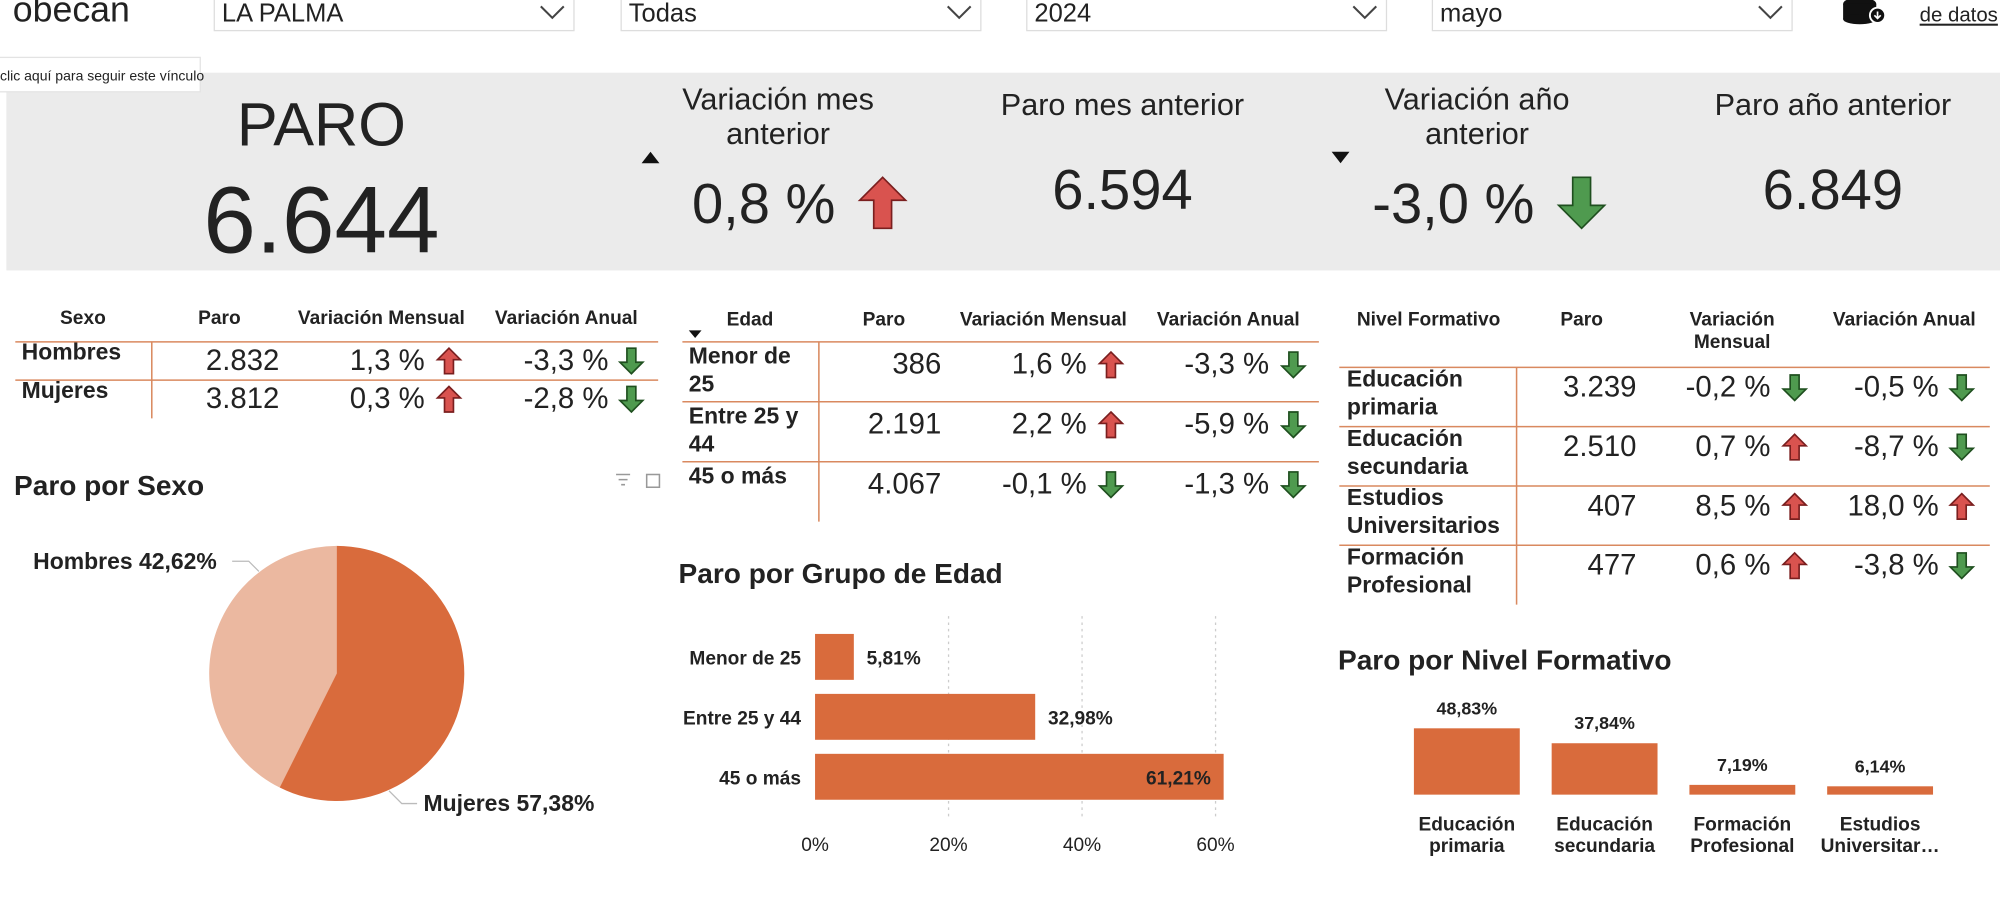  I want to click on cell: 0,7 %, so click(1732, 446).